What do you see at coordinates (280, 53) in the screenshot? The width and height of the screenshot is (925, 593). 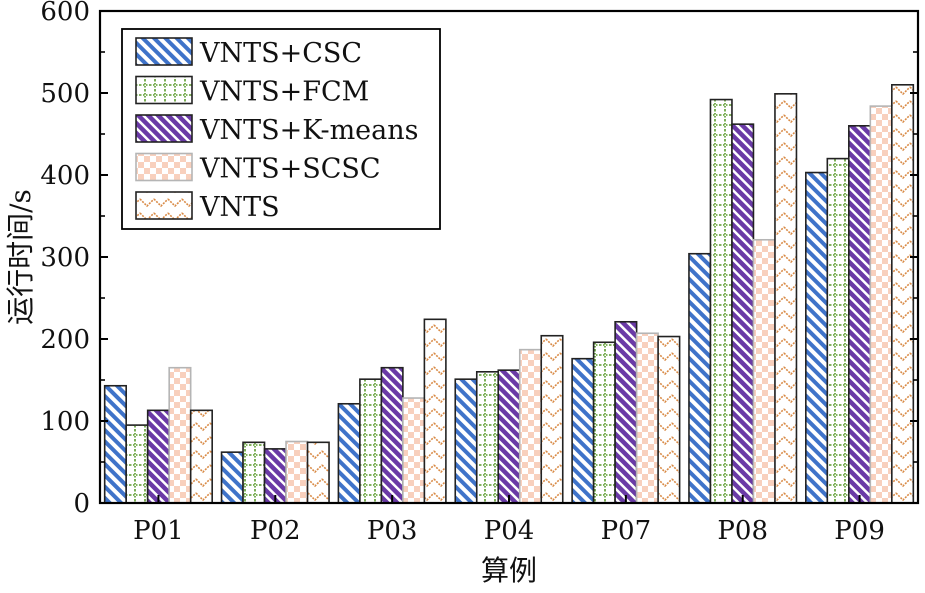 I see `legend-label: VNTS+CSC` at bounding box center [280, 53].